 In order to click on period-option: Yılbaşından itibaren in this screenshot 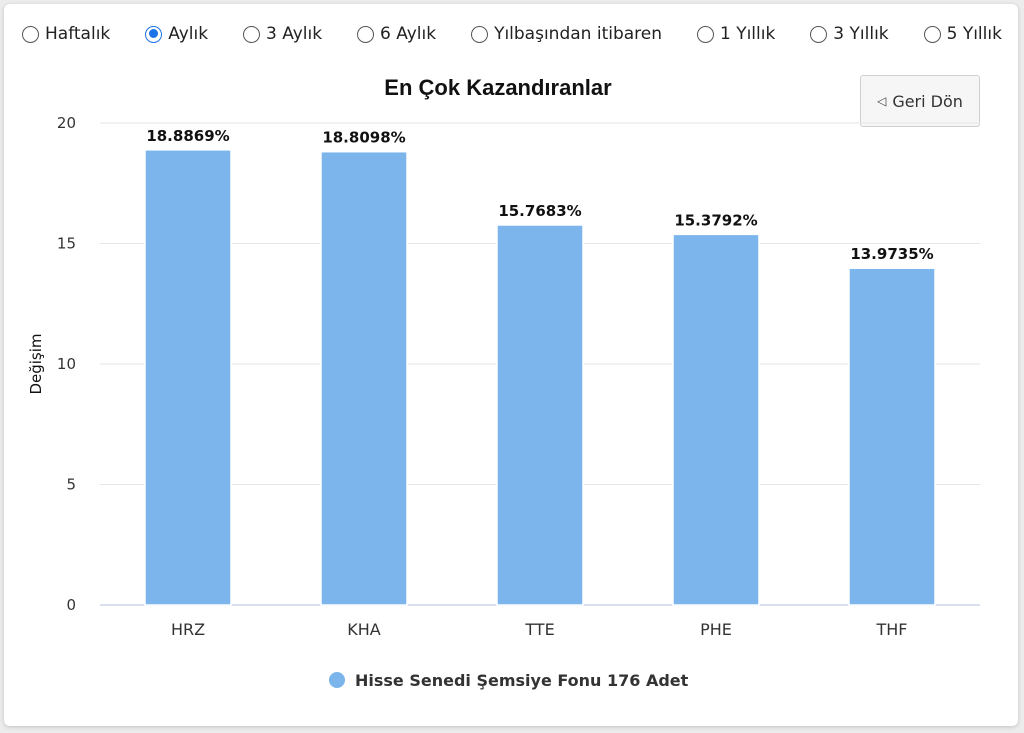, I will do `click(566, 34)`.